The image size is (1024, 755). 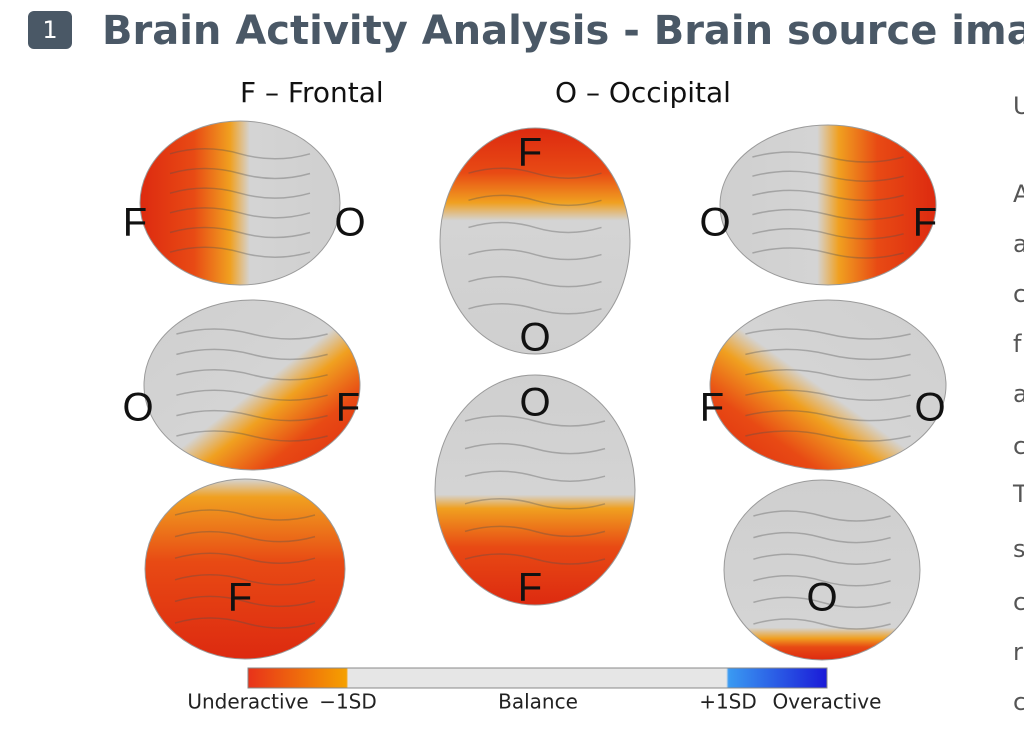 What do you see at coordinates (827, 702) in the screenshot?
I see `colorbar-label: Overactive` at bounding box center [827, 702].